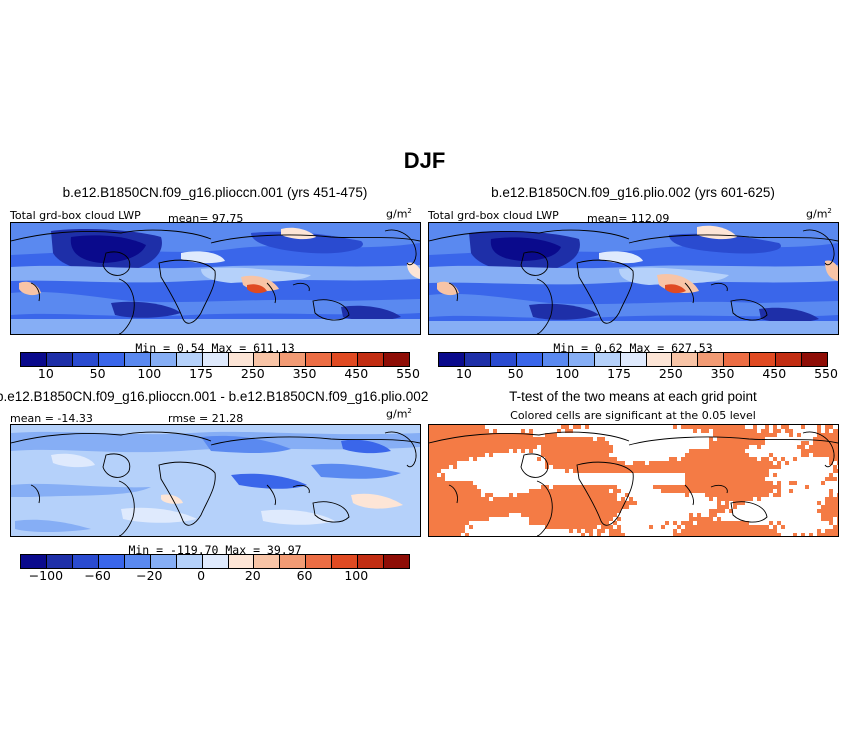 The width and height of the screenshot is (849, 733). I want to click on colorbar-tick-label: 100, so click(567, 373).